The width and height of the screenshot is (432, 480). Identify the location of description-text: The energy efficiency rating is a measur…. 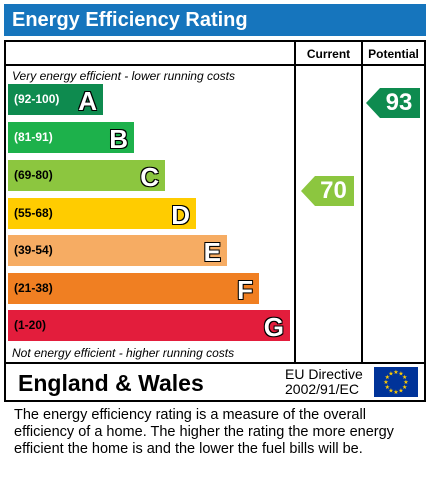
(204, 432).